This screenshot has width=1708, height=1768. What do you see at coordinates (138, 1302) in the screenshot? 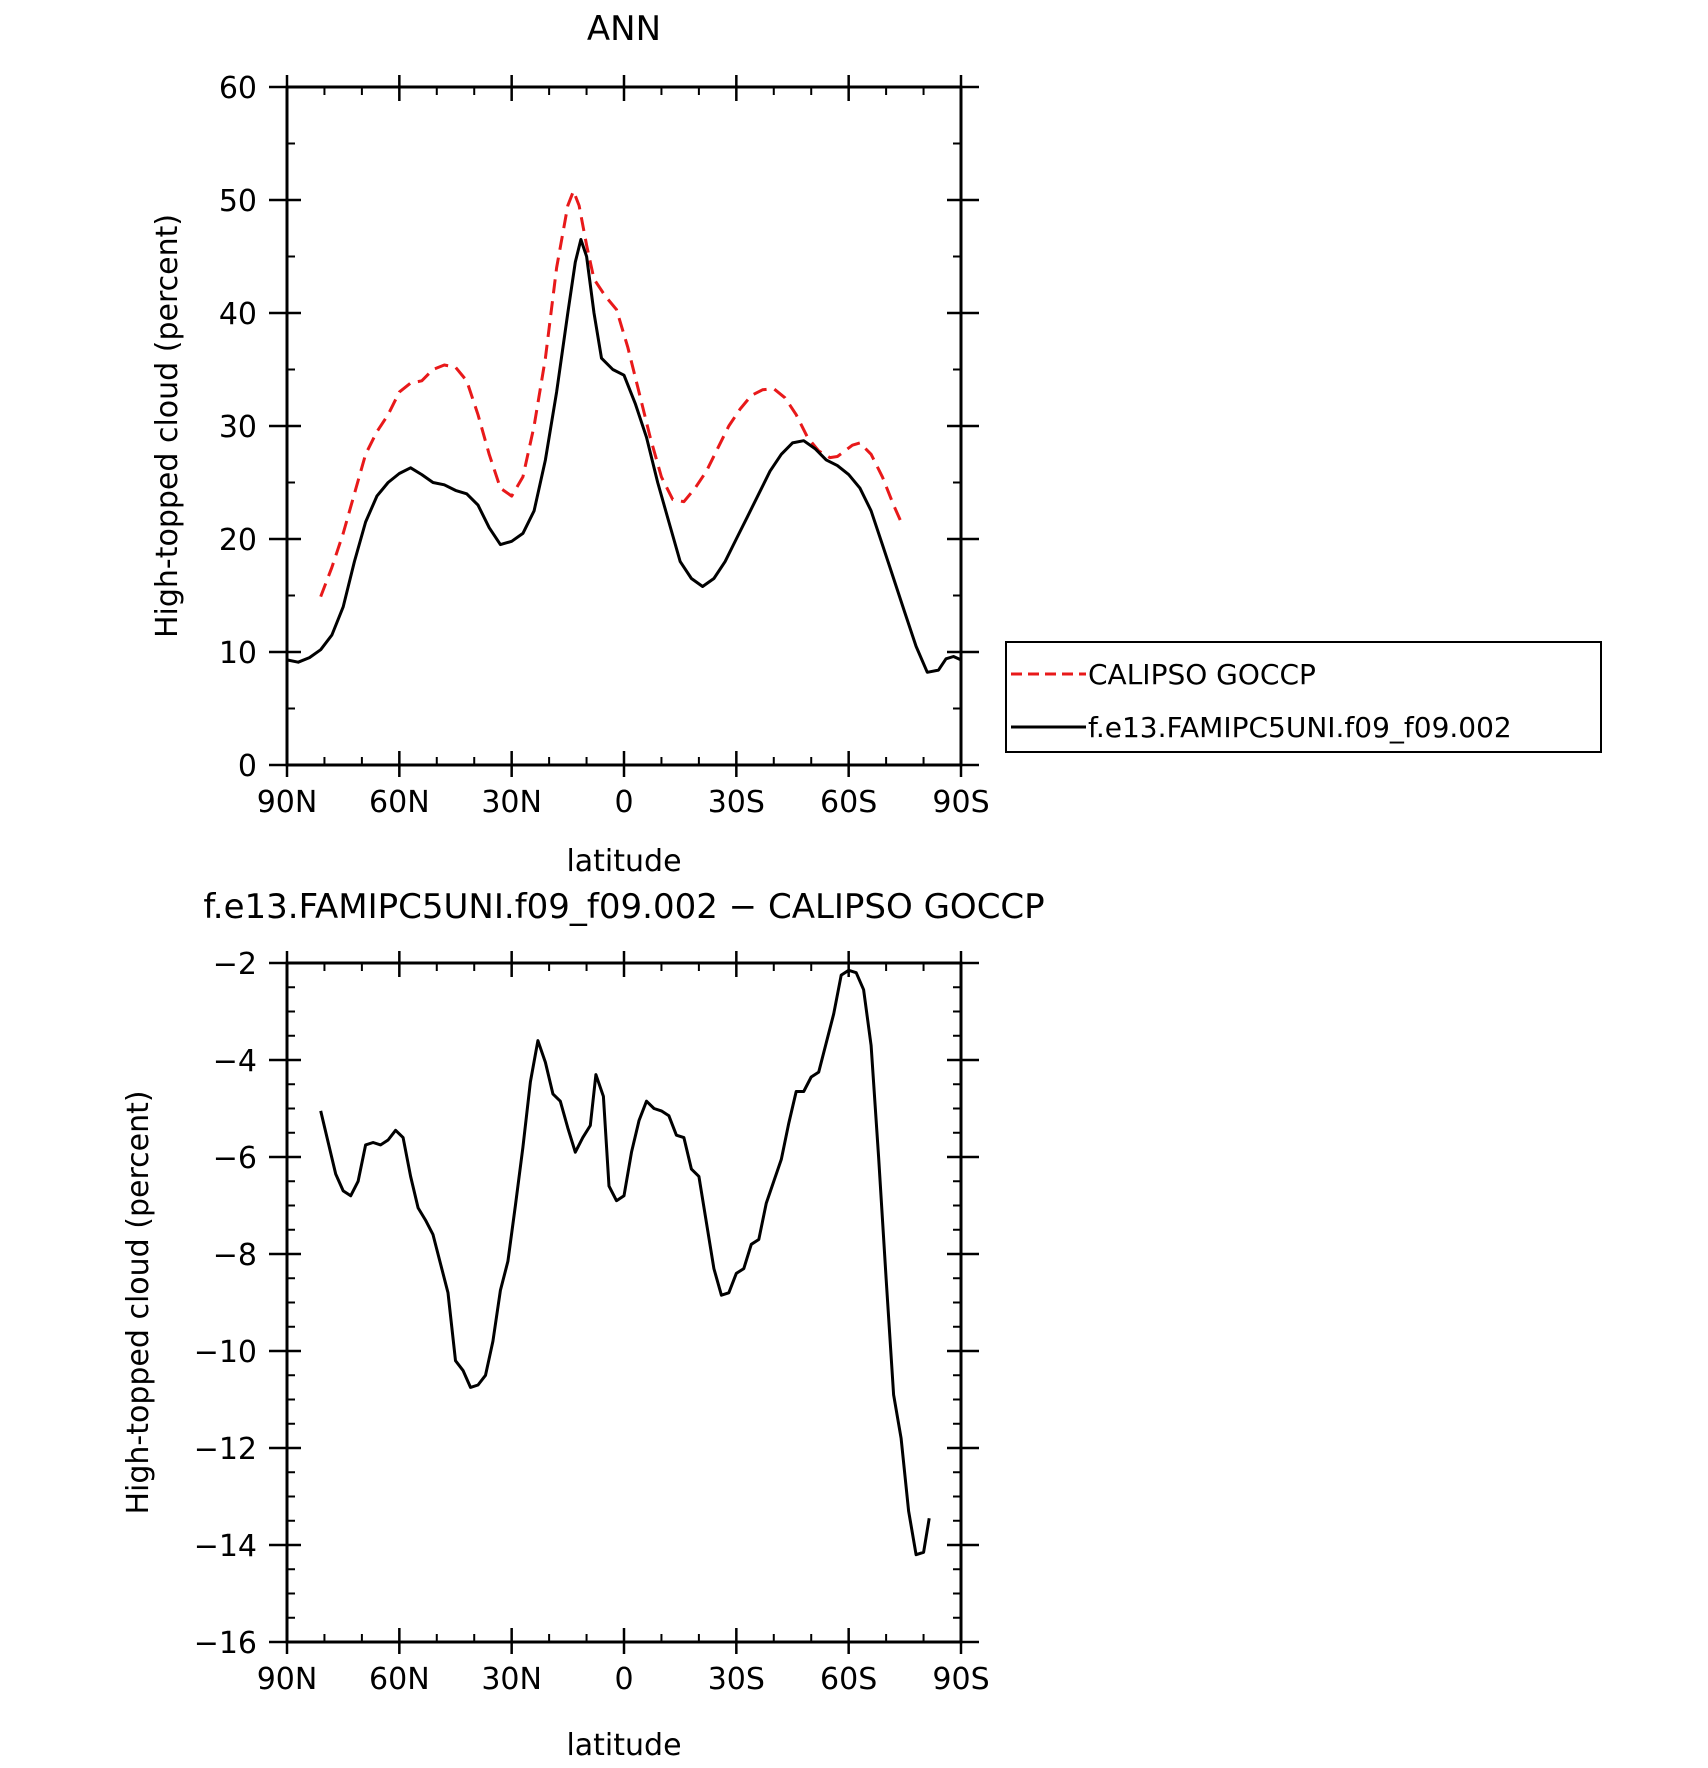
I see `bottom-y-axis-label: High-topped cloud (percent)` at bounding box center [138, 1302].